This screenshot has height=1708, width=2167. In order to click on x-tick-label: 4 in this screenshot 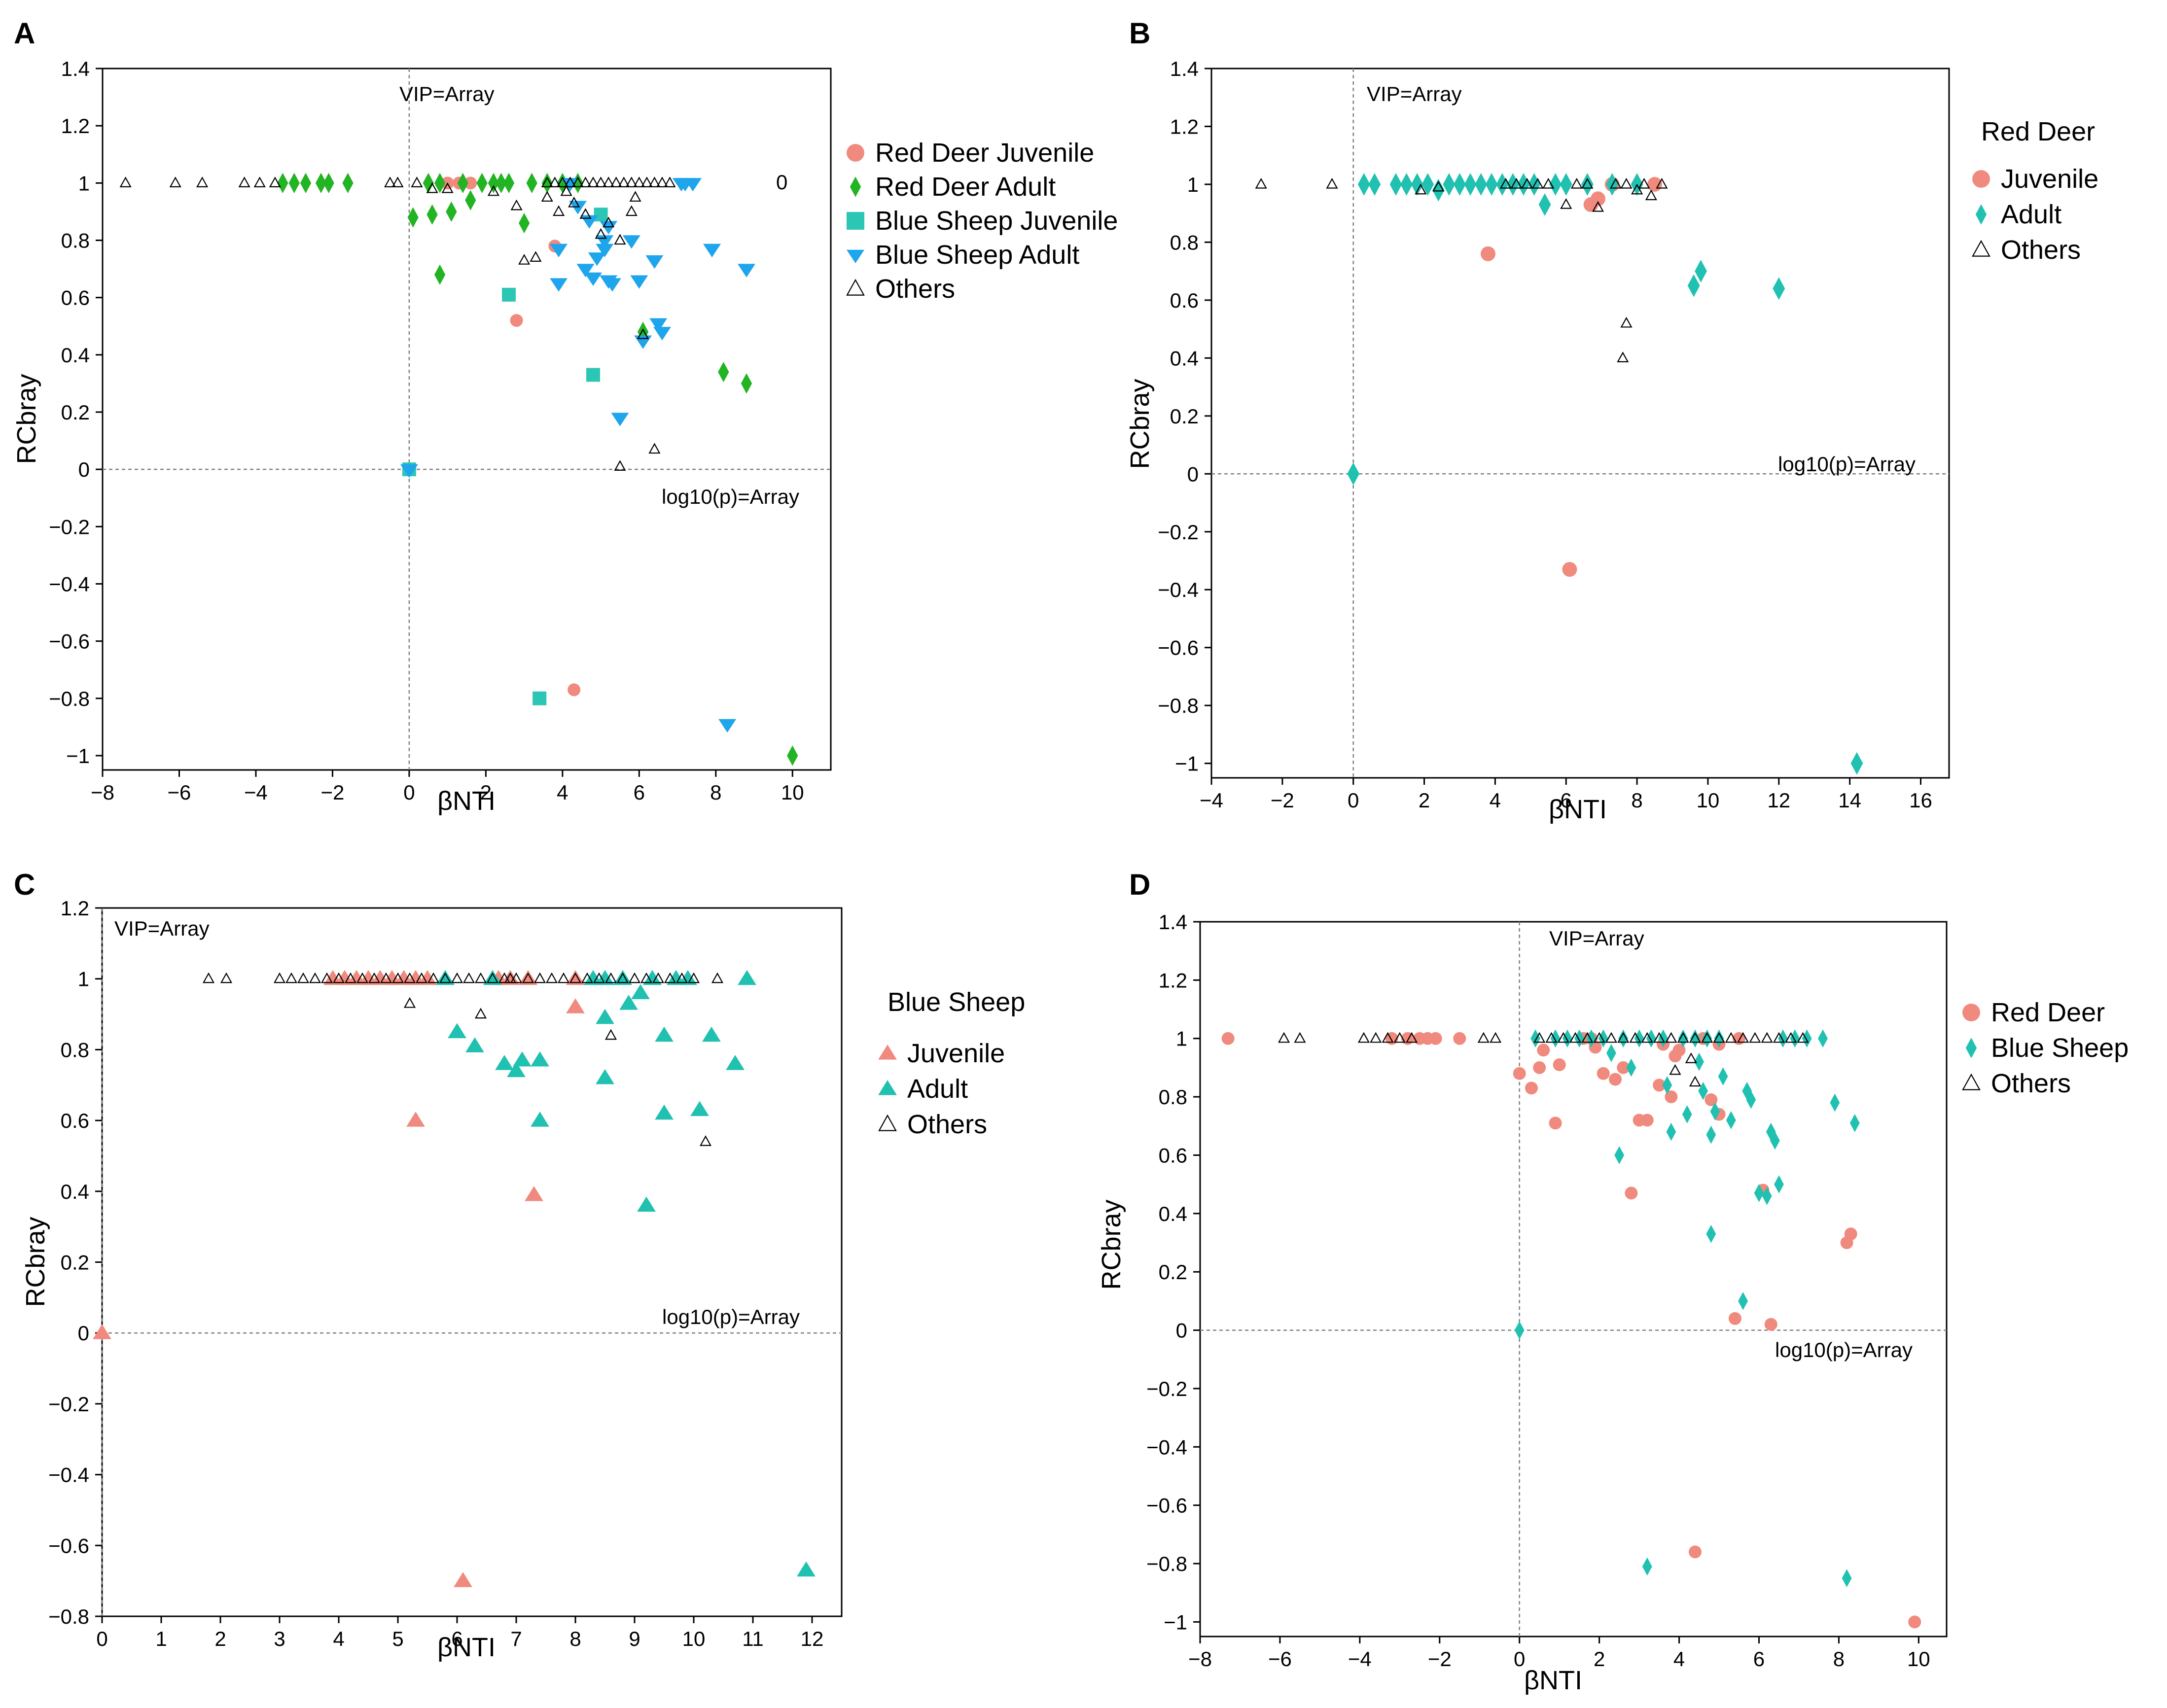, I will do `click(1495, 800)`.